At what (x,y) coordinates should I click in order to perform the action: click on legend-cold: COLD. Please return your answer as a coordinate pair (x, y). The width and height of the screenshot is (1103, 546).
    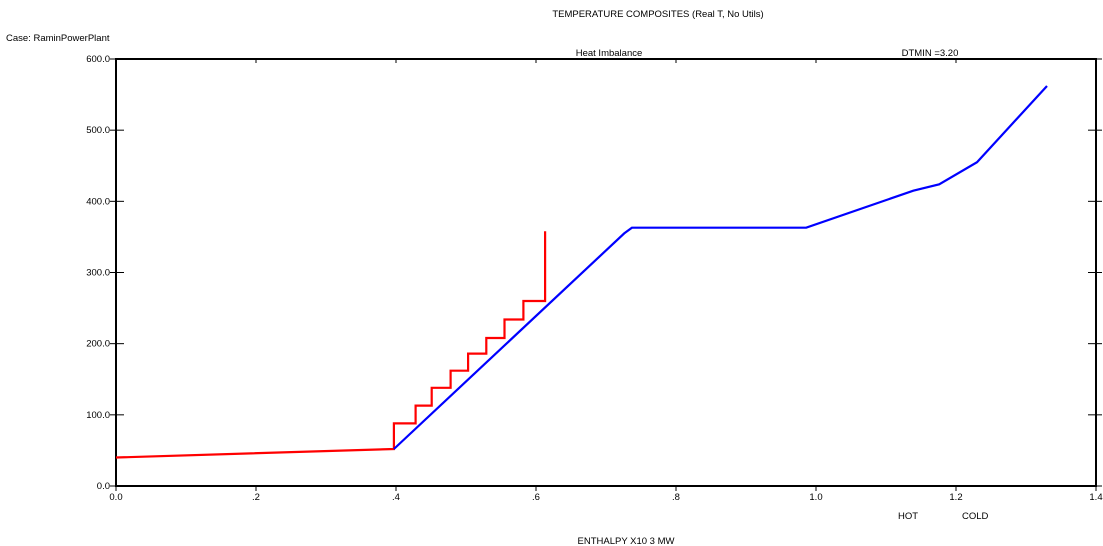
    Looking at the image, I should click on (975, 516).